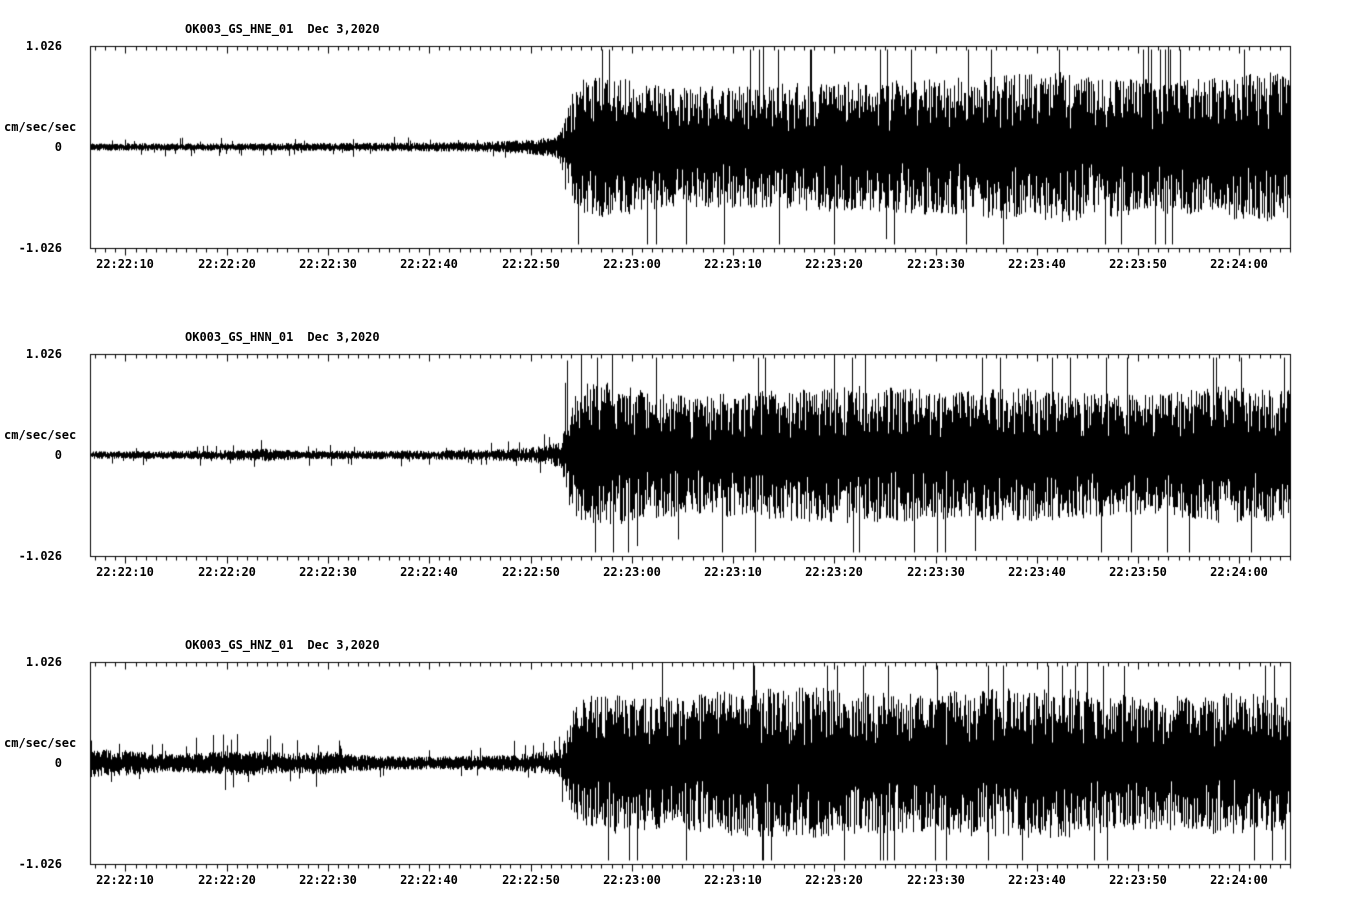 This screenshot has height=924, width=1358. Describe the element at coordinates (239, 29) in the screenshot. I see `station-channel-label: OK003_GS_HNE_01` at that location.